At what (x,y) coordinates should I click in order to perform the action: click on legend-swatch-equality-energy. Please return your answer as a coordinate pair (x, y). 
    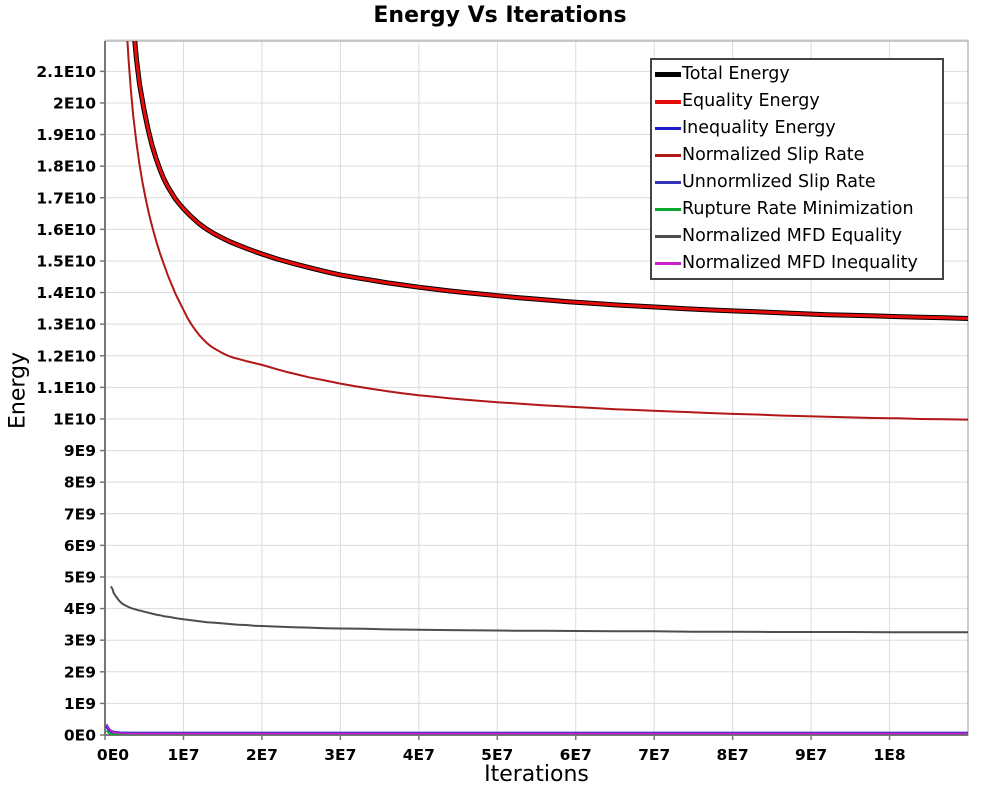
    Looking at the image, I should click on (668, 101).